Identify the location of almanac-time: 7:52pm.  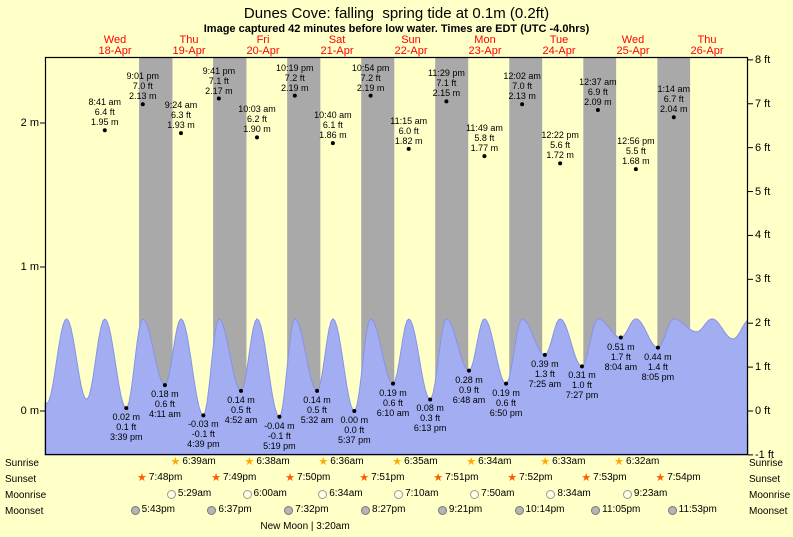
(536, 477).